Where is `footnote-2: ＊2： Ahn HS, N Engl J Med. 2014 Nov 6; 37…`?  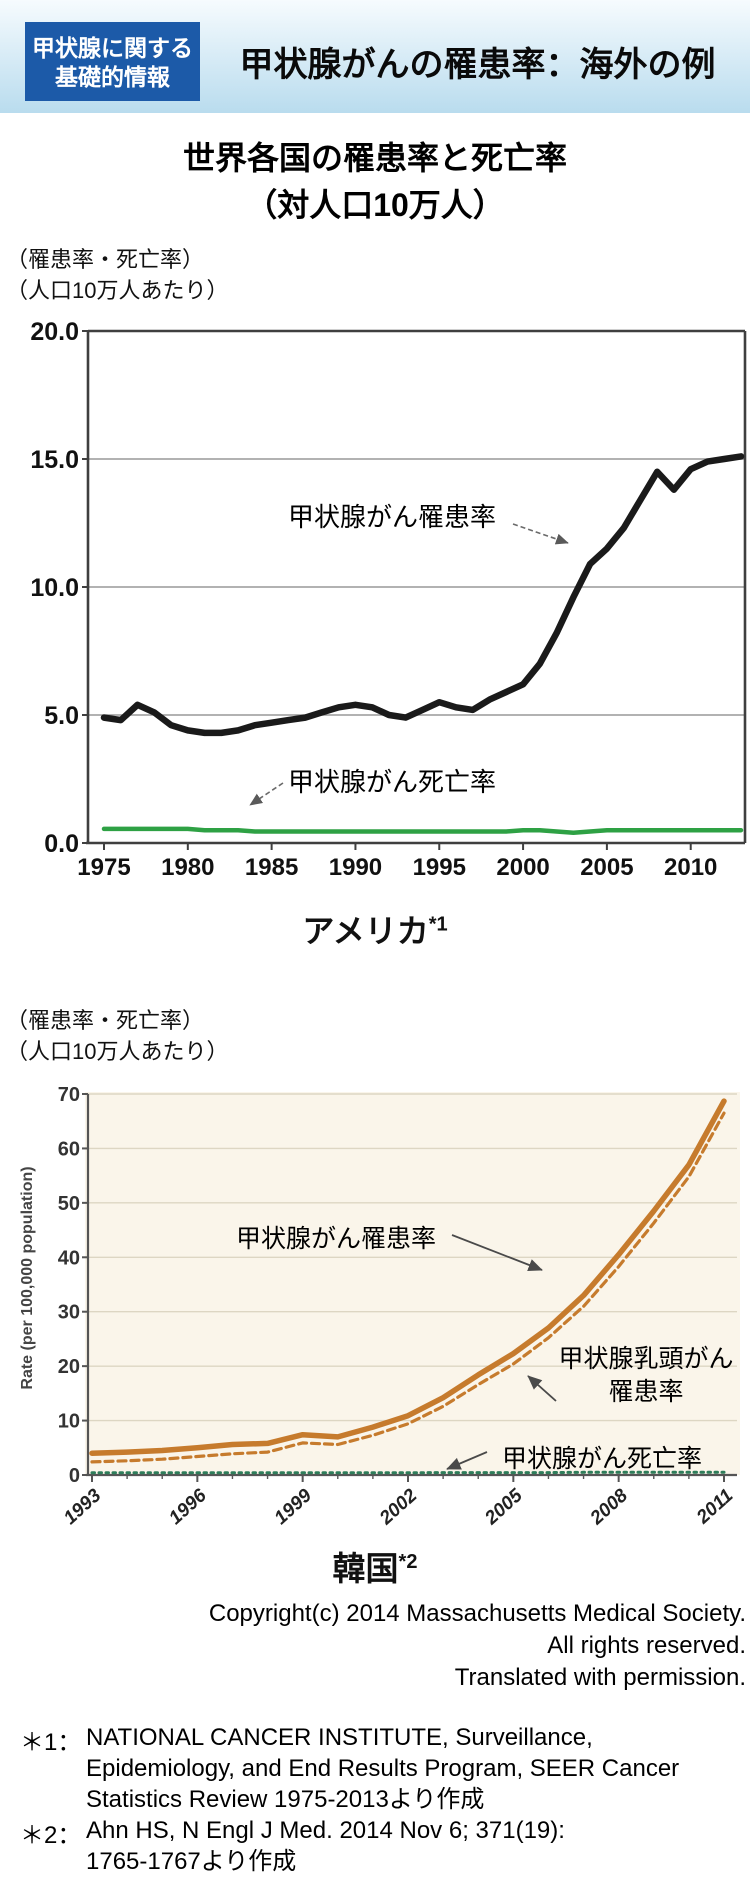
footnote-2: ＊2： Ahn HS, N Engl J Med. 2014 Nov 6; 37… is located at coordinates (384, 1846).